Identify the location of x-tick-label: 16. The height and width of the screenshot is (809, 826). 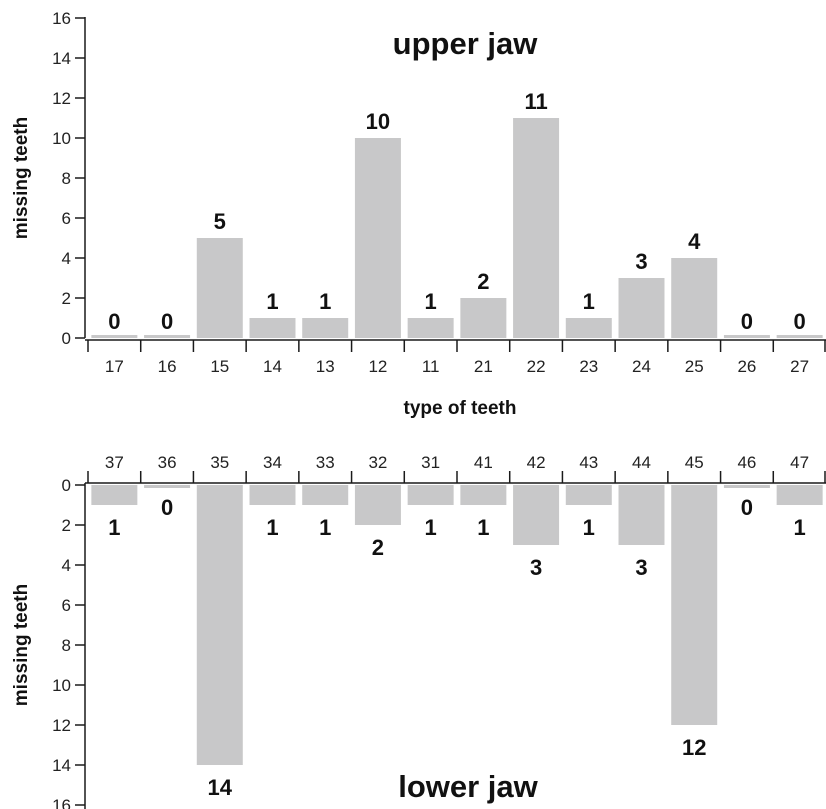
(167, 366).